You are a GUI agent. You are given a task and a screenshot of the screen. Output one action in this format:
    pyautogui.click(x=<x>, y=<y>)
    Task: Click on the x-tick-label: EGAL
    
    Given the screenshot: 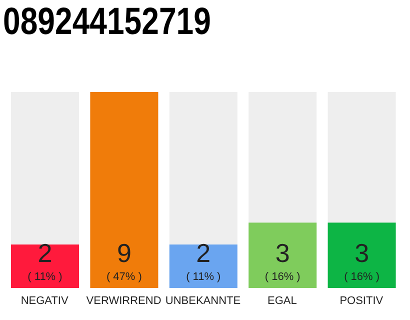 What is the action you would take?
    pyautogui.click(x=282, y=300)
    